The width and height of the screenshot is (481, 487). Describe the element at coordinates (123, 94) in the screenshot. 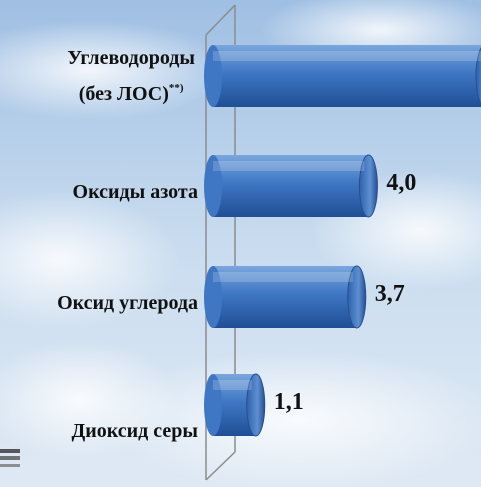

I see `category-label-text: (без ЛОС)` at that location.